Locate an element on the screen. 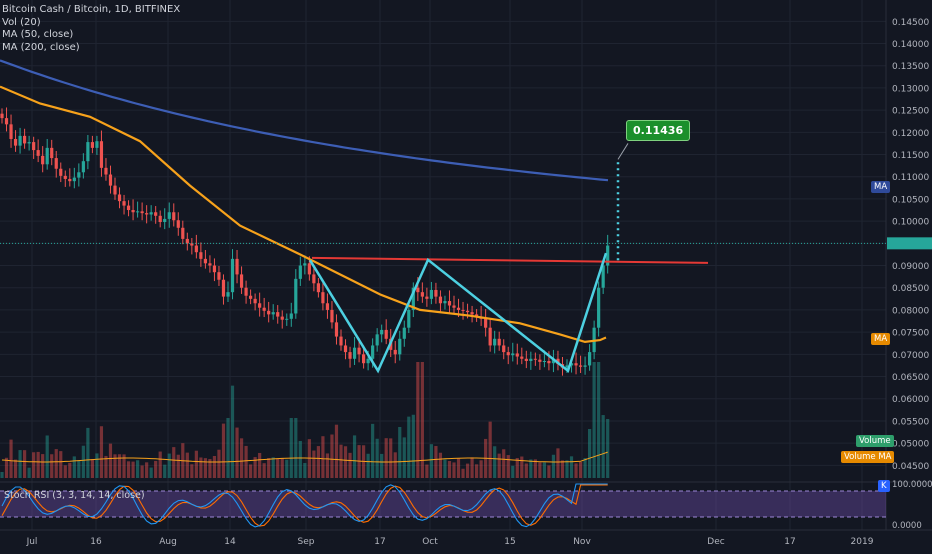 The height and width of the screenshot is (554, 932). volume-ma-badge: Volume MA is located at coordinates (868, 457).